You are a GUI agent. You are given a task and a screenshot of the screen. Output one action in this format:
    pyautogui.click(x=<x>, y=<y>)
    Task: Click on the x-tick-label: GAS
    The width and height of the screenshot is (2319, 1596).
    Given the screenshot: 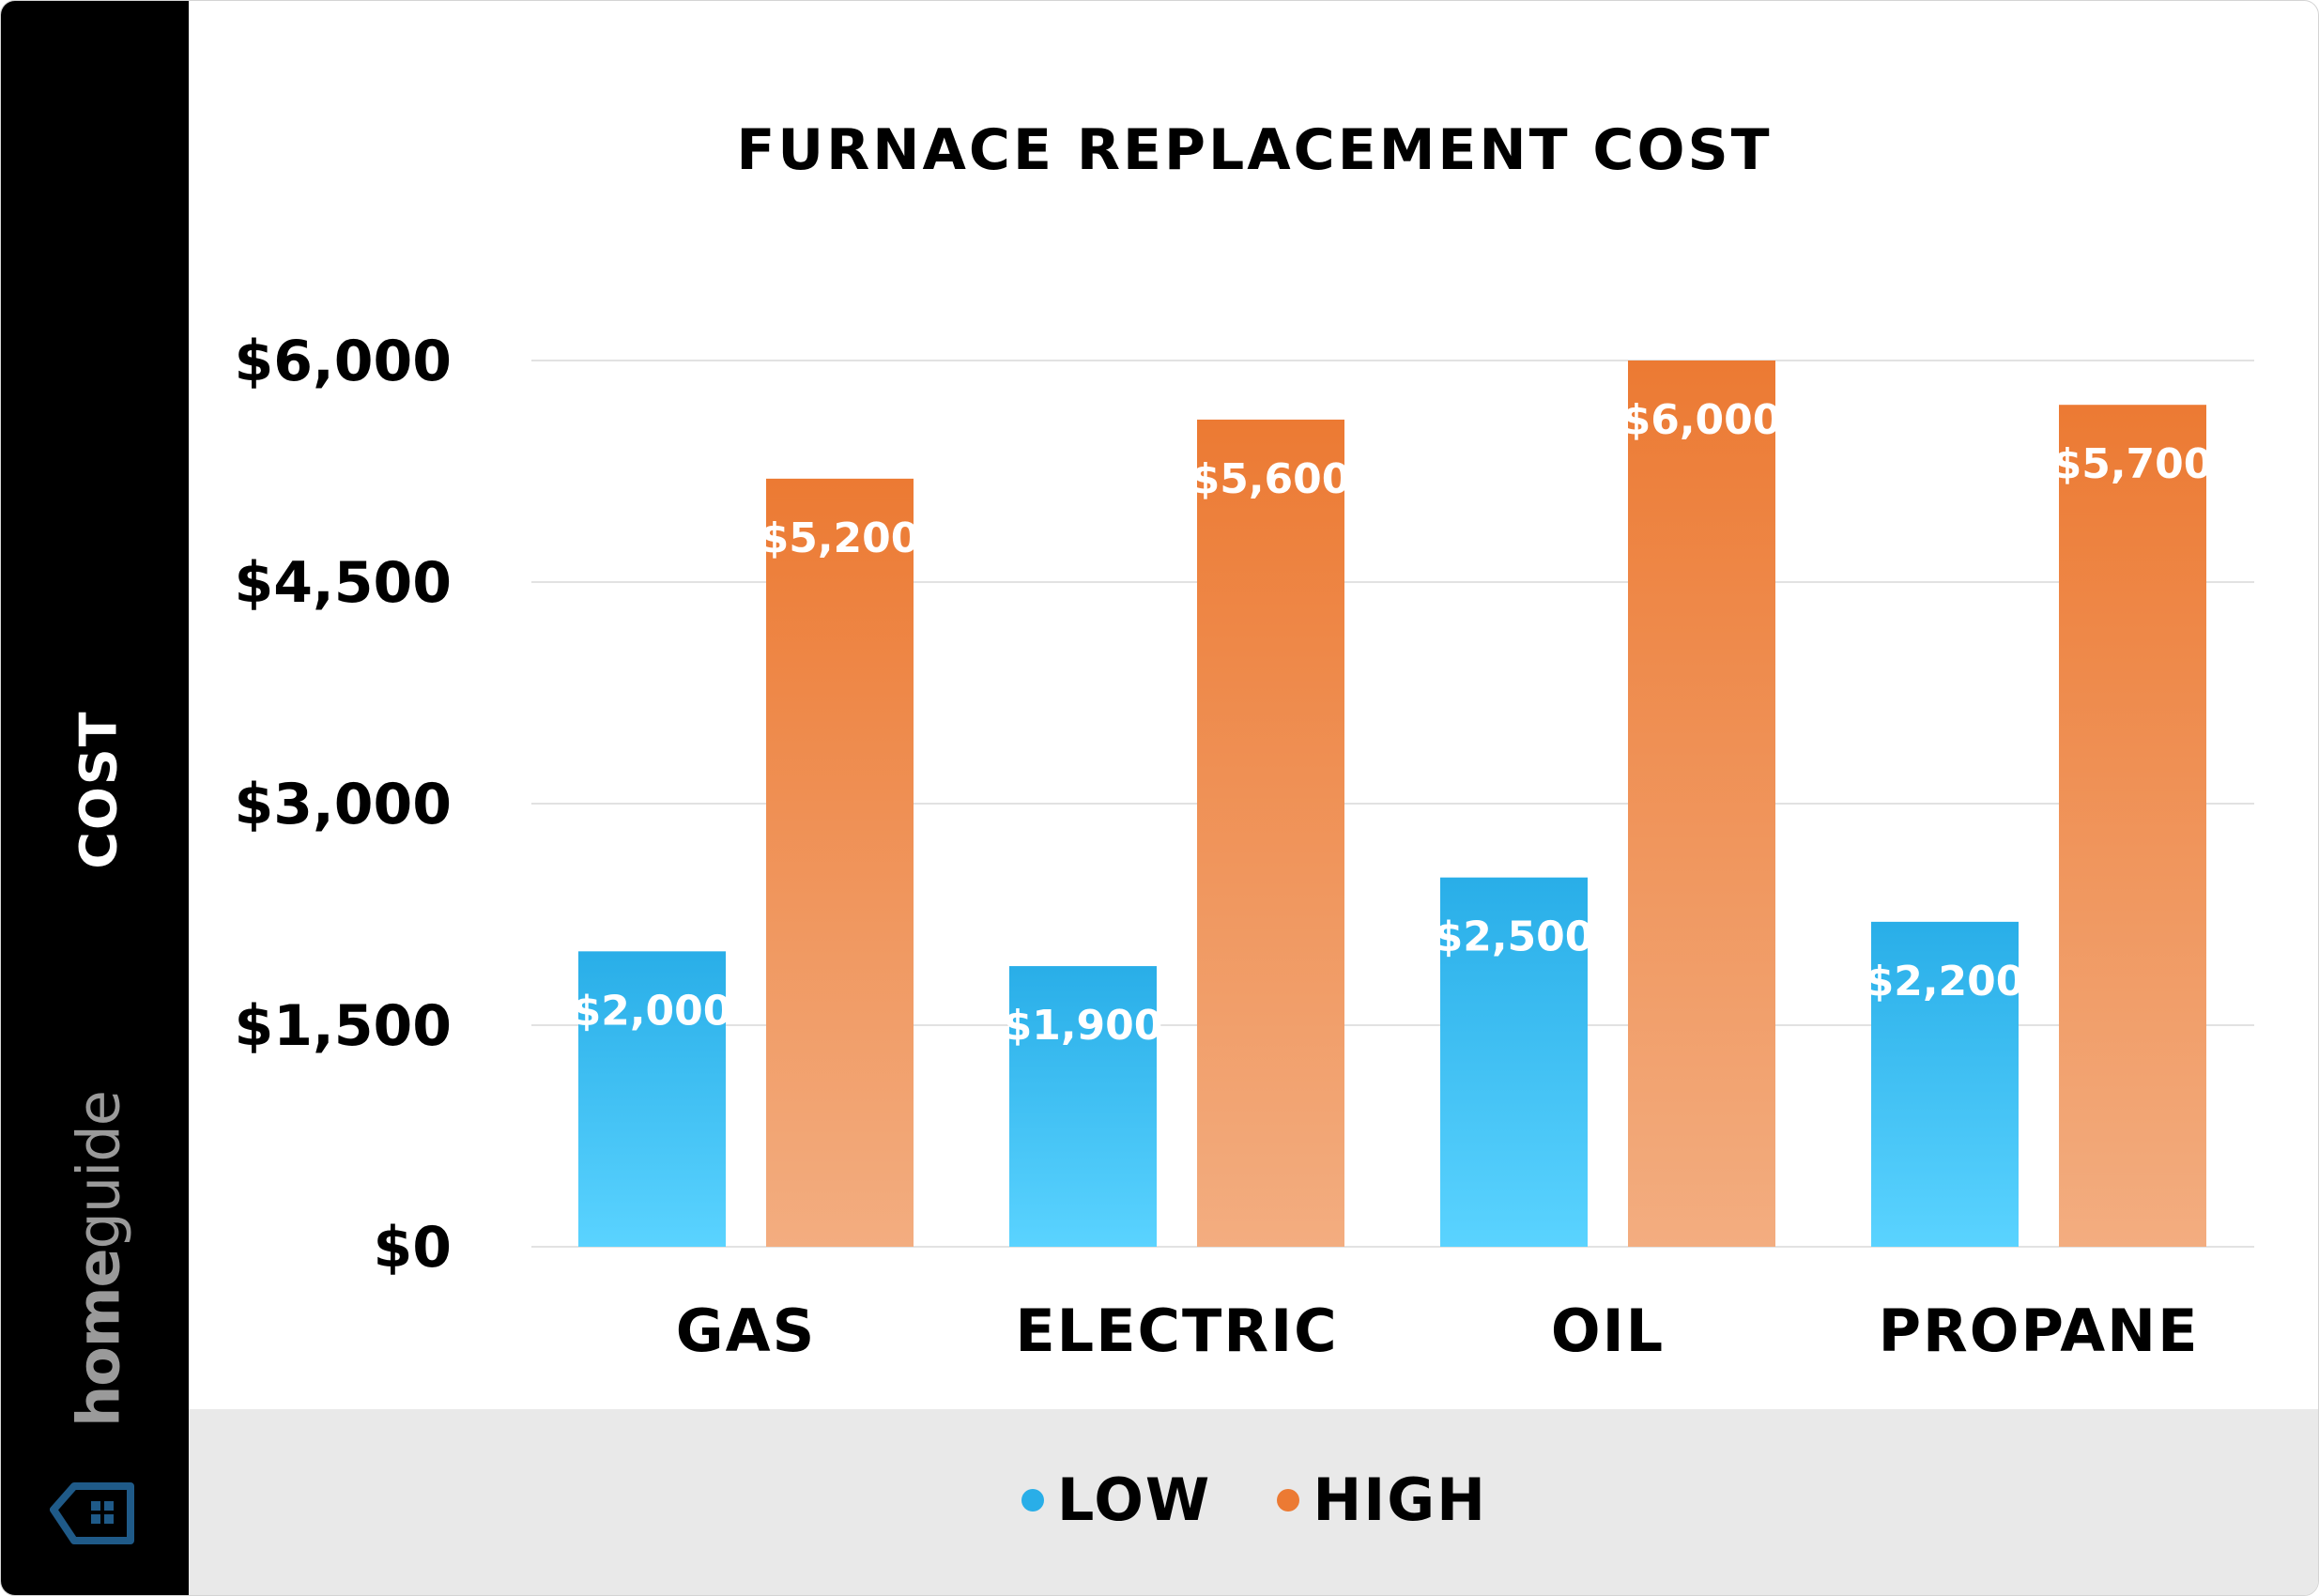 What is the action you would take?
    pyautogui.click(x=747, y=1331)
    